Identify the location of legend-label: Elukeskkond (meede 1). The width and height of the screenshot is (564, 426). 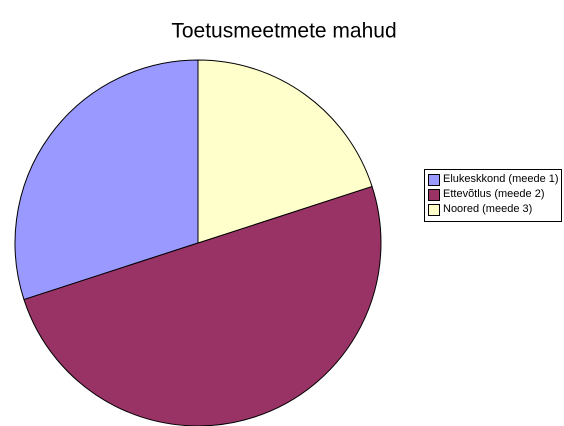
(501, 179).